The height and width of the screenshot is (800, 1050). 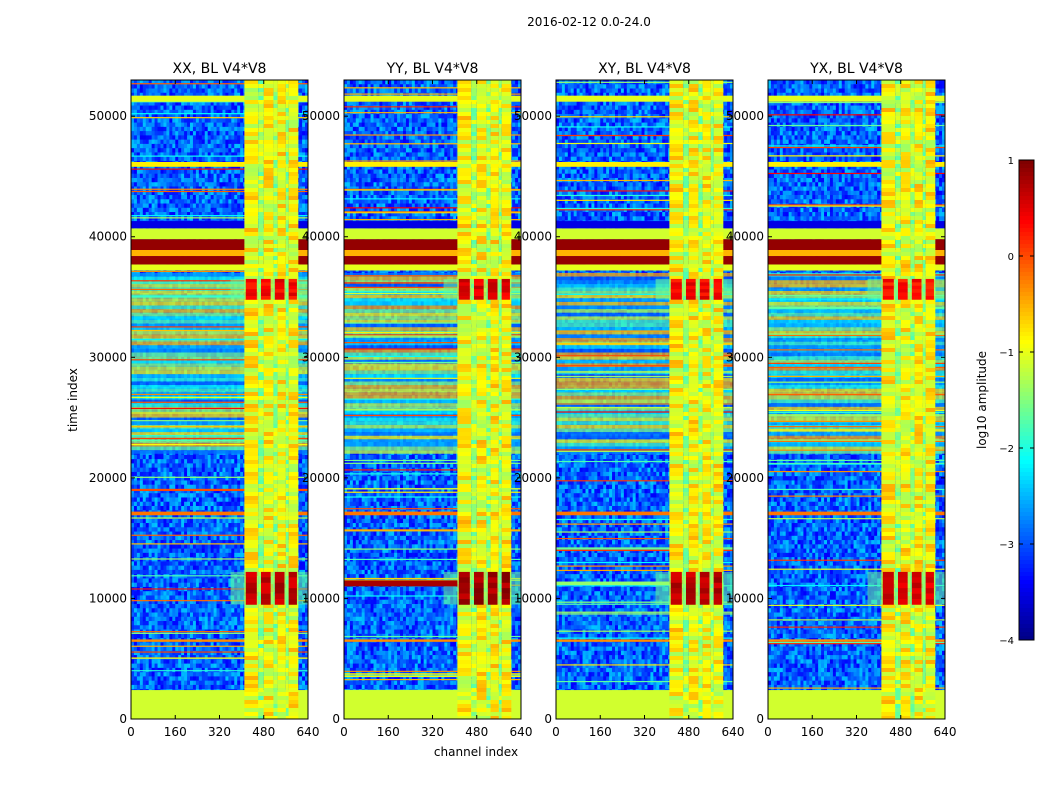 I want to click on x-tick-label: 160, so click(x=175, y=732).